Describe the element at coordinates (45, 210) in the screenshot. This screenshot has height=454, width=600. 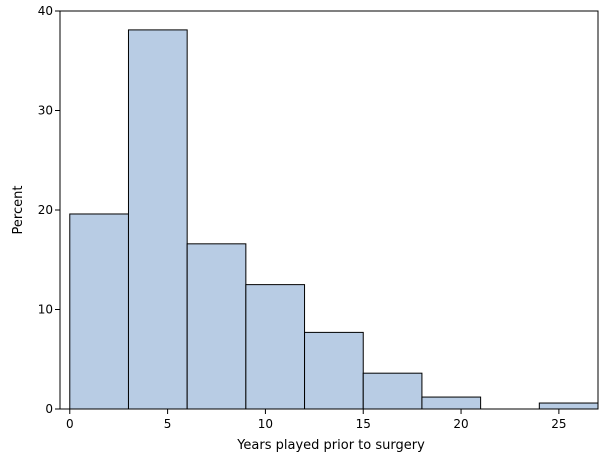
I see `y-tick-label-2: 20` at that location.